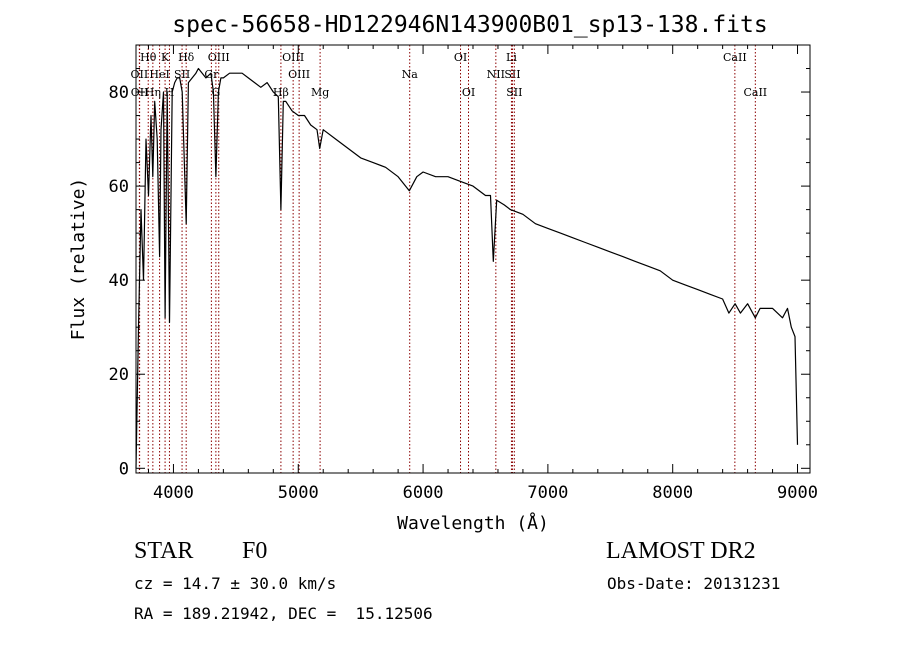  Describe the element at coordinates (496, 74) in the screenshot. I see `line-marker-label: NII` at that location.